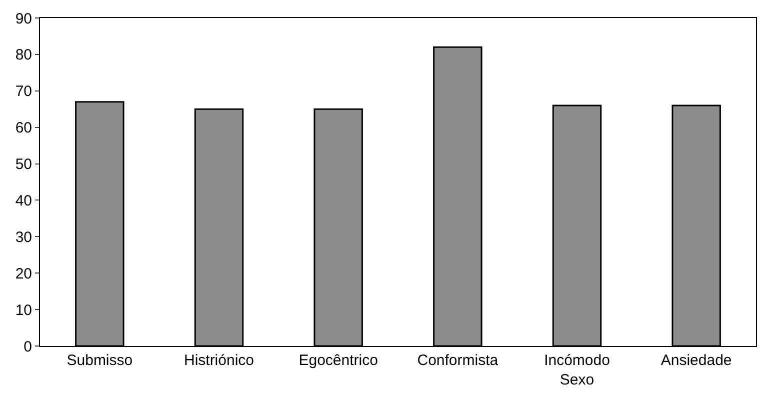 The image size is (764, 408). Describe the element at coordinates (23, 237) in the screenshot. I see `y-tick-label: 30` at that location.